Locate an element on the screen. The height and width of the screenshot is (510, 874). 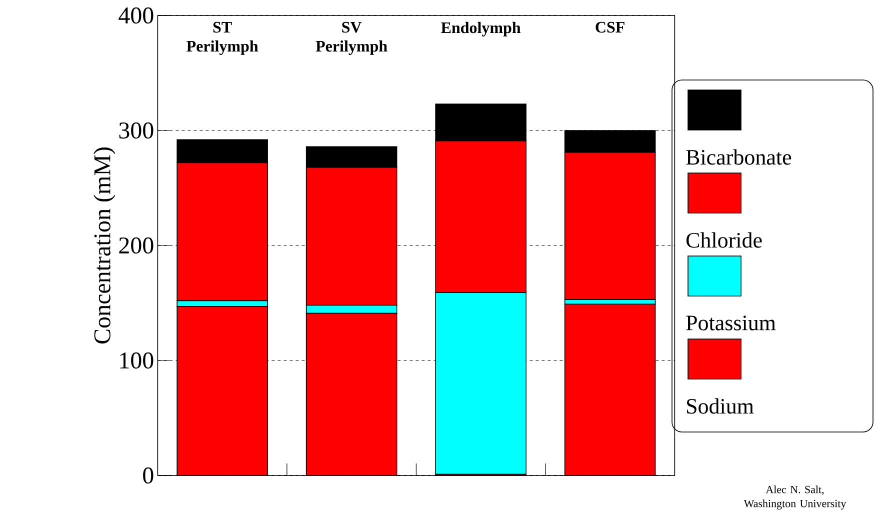
y-axis-title: Concentration (mM) is located at coordinates (105, 246).